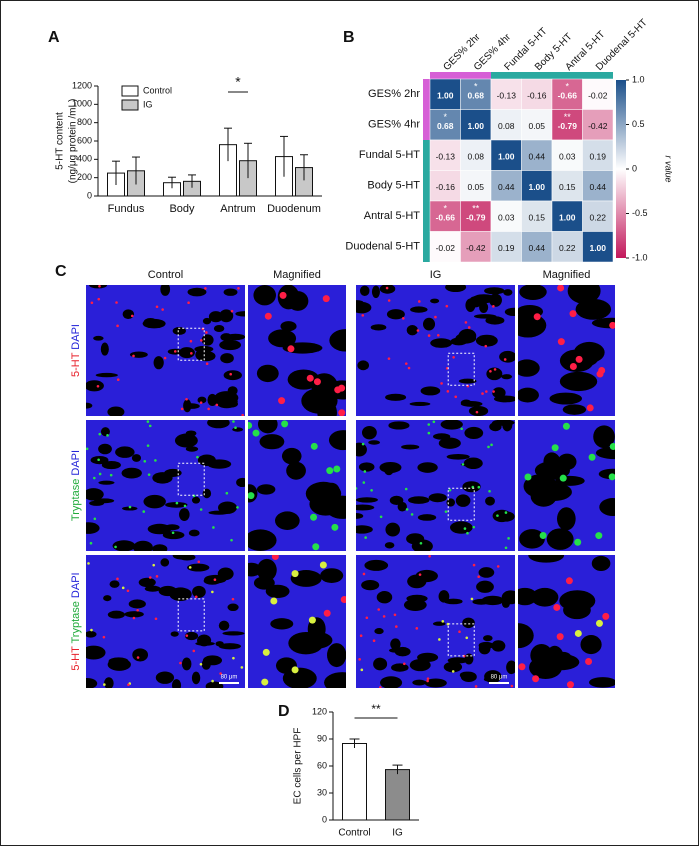 The height and width of the screenshot is (846, 699). What do you see at coordinates (597, 187) in the screenshot?
I see `cell-value: 0.44` at bounding box center [597, 187].